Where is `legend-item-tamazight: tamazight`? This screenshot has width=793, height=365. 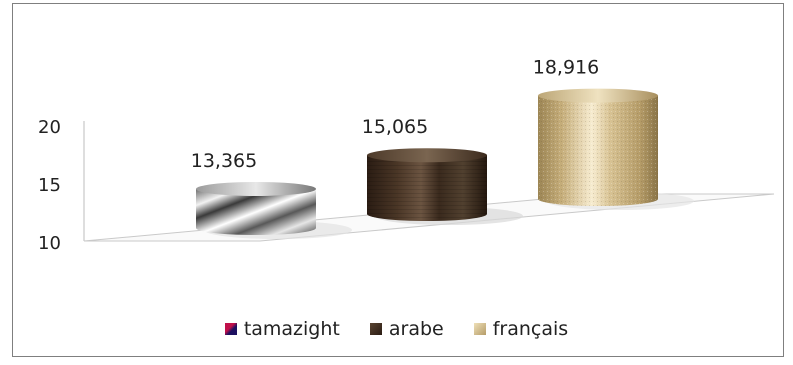 legend-item-tamazight: tamazight is located at coordinates (282, 329).